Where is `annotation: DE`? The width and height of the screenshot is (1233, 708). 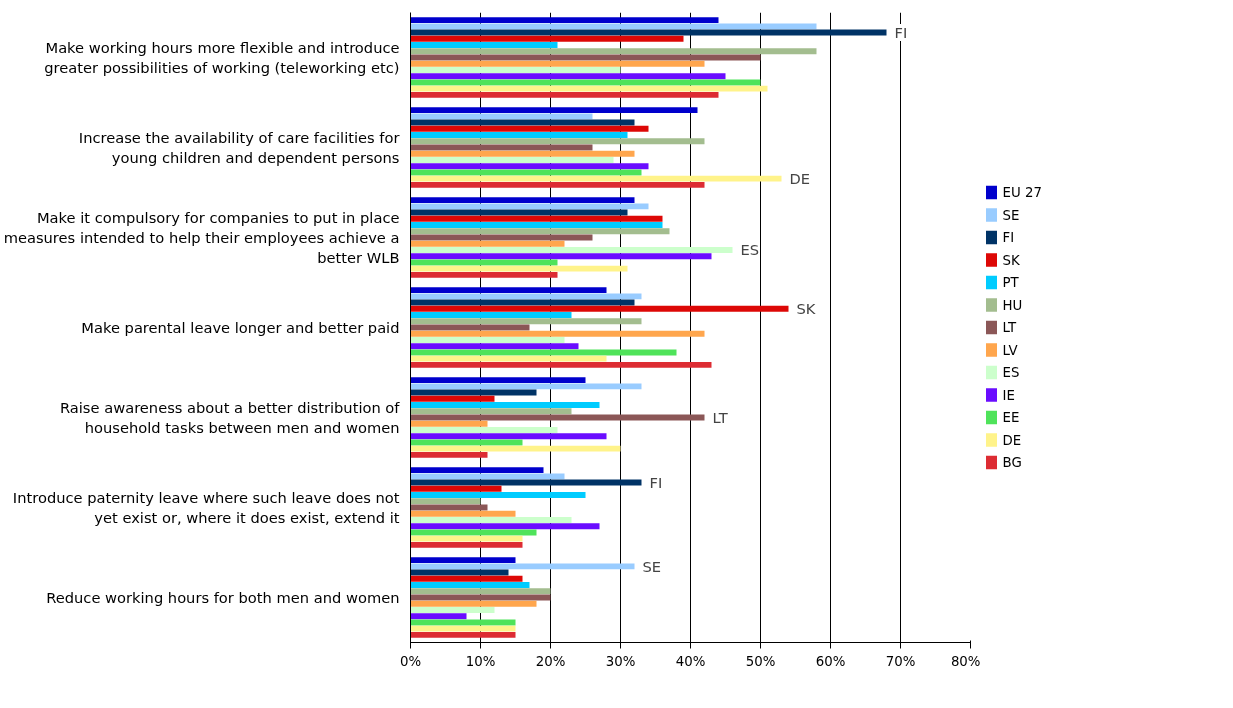 annotation: DE is located at coordinates (800, 179).